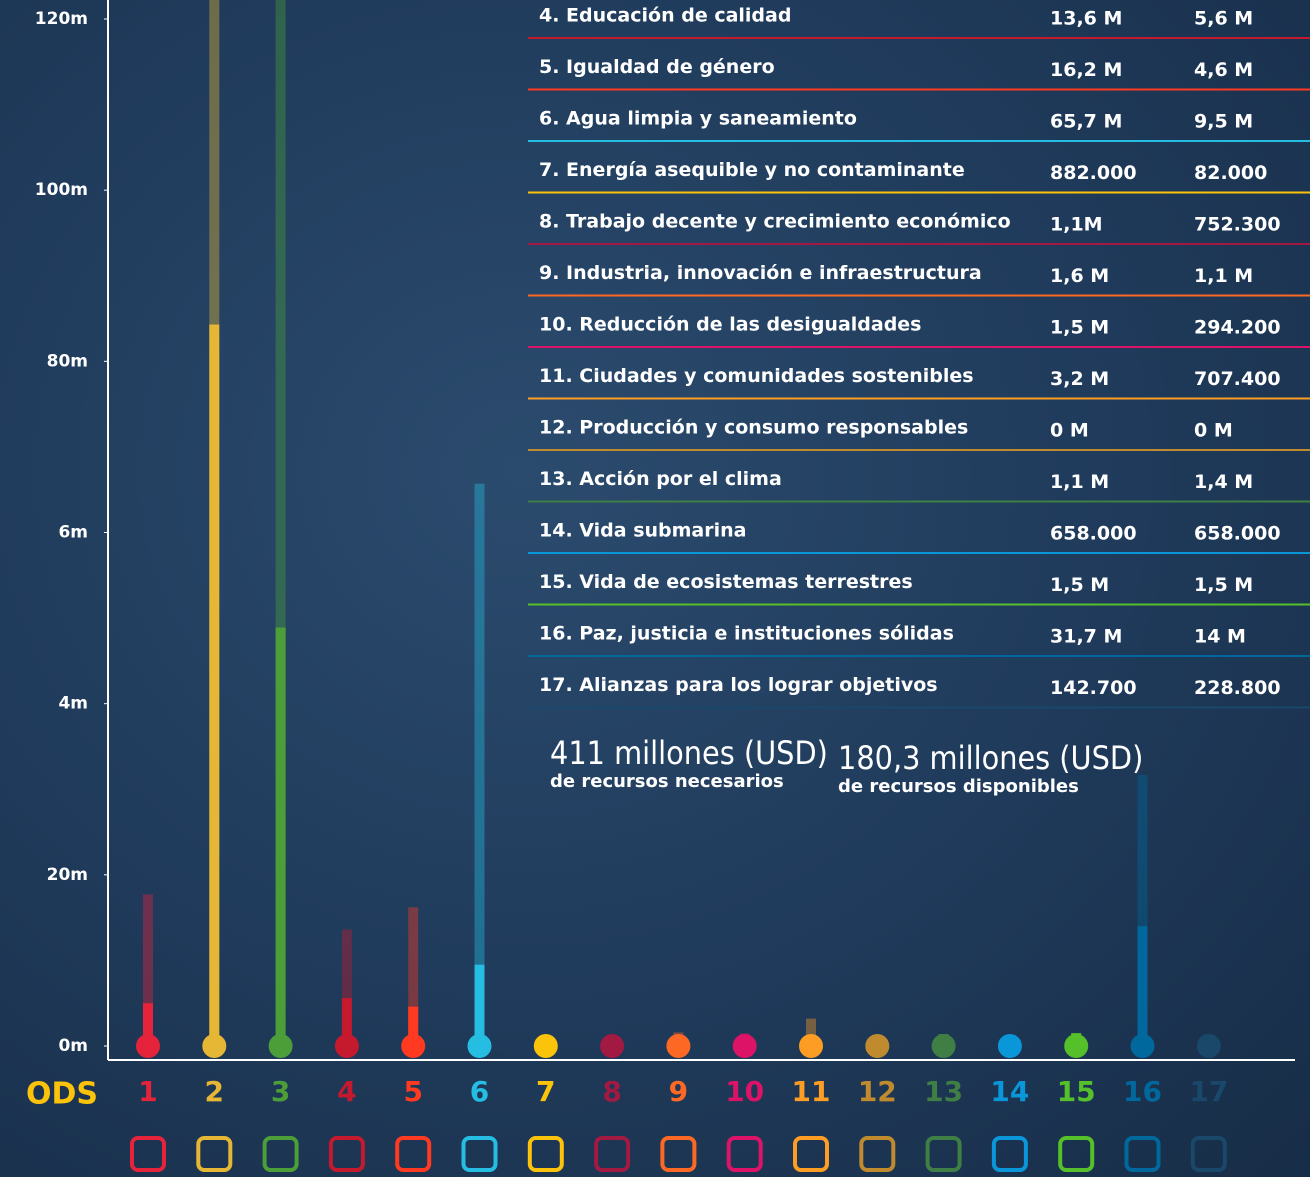 Image resolution: width=1310 pixels, height=1177 pixels. Describe the element at coordinates (678, 1091) in the screenshot. I see `x-tick-label: 9` at that location.